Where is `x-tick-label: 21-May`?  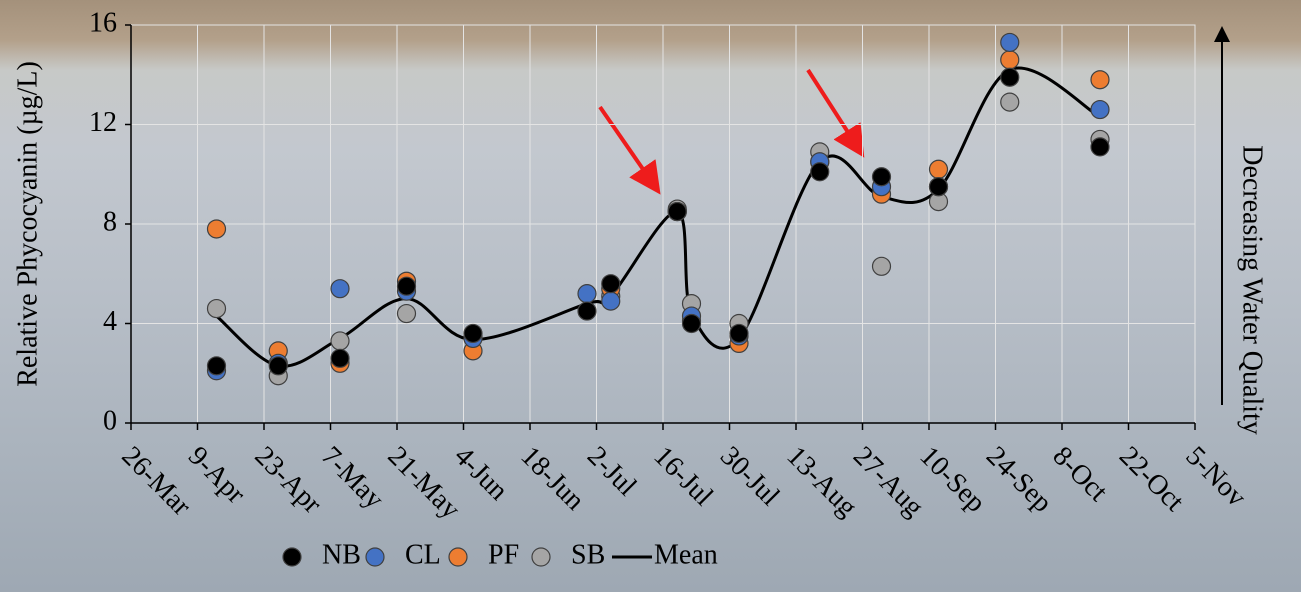 x-tick-label: 21-May is located at coordinates (424, 483).